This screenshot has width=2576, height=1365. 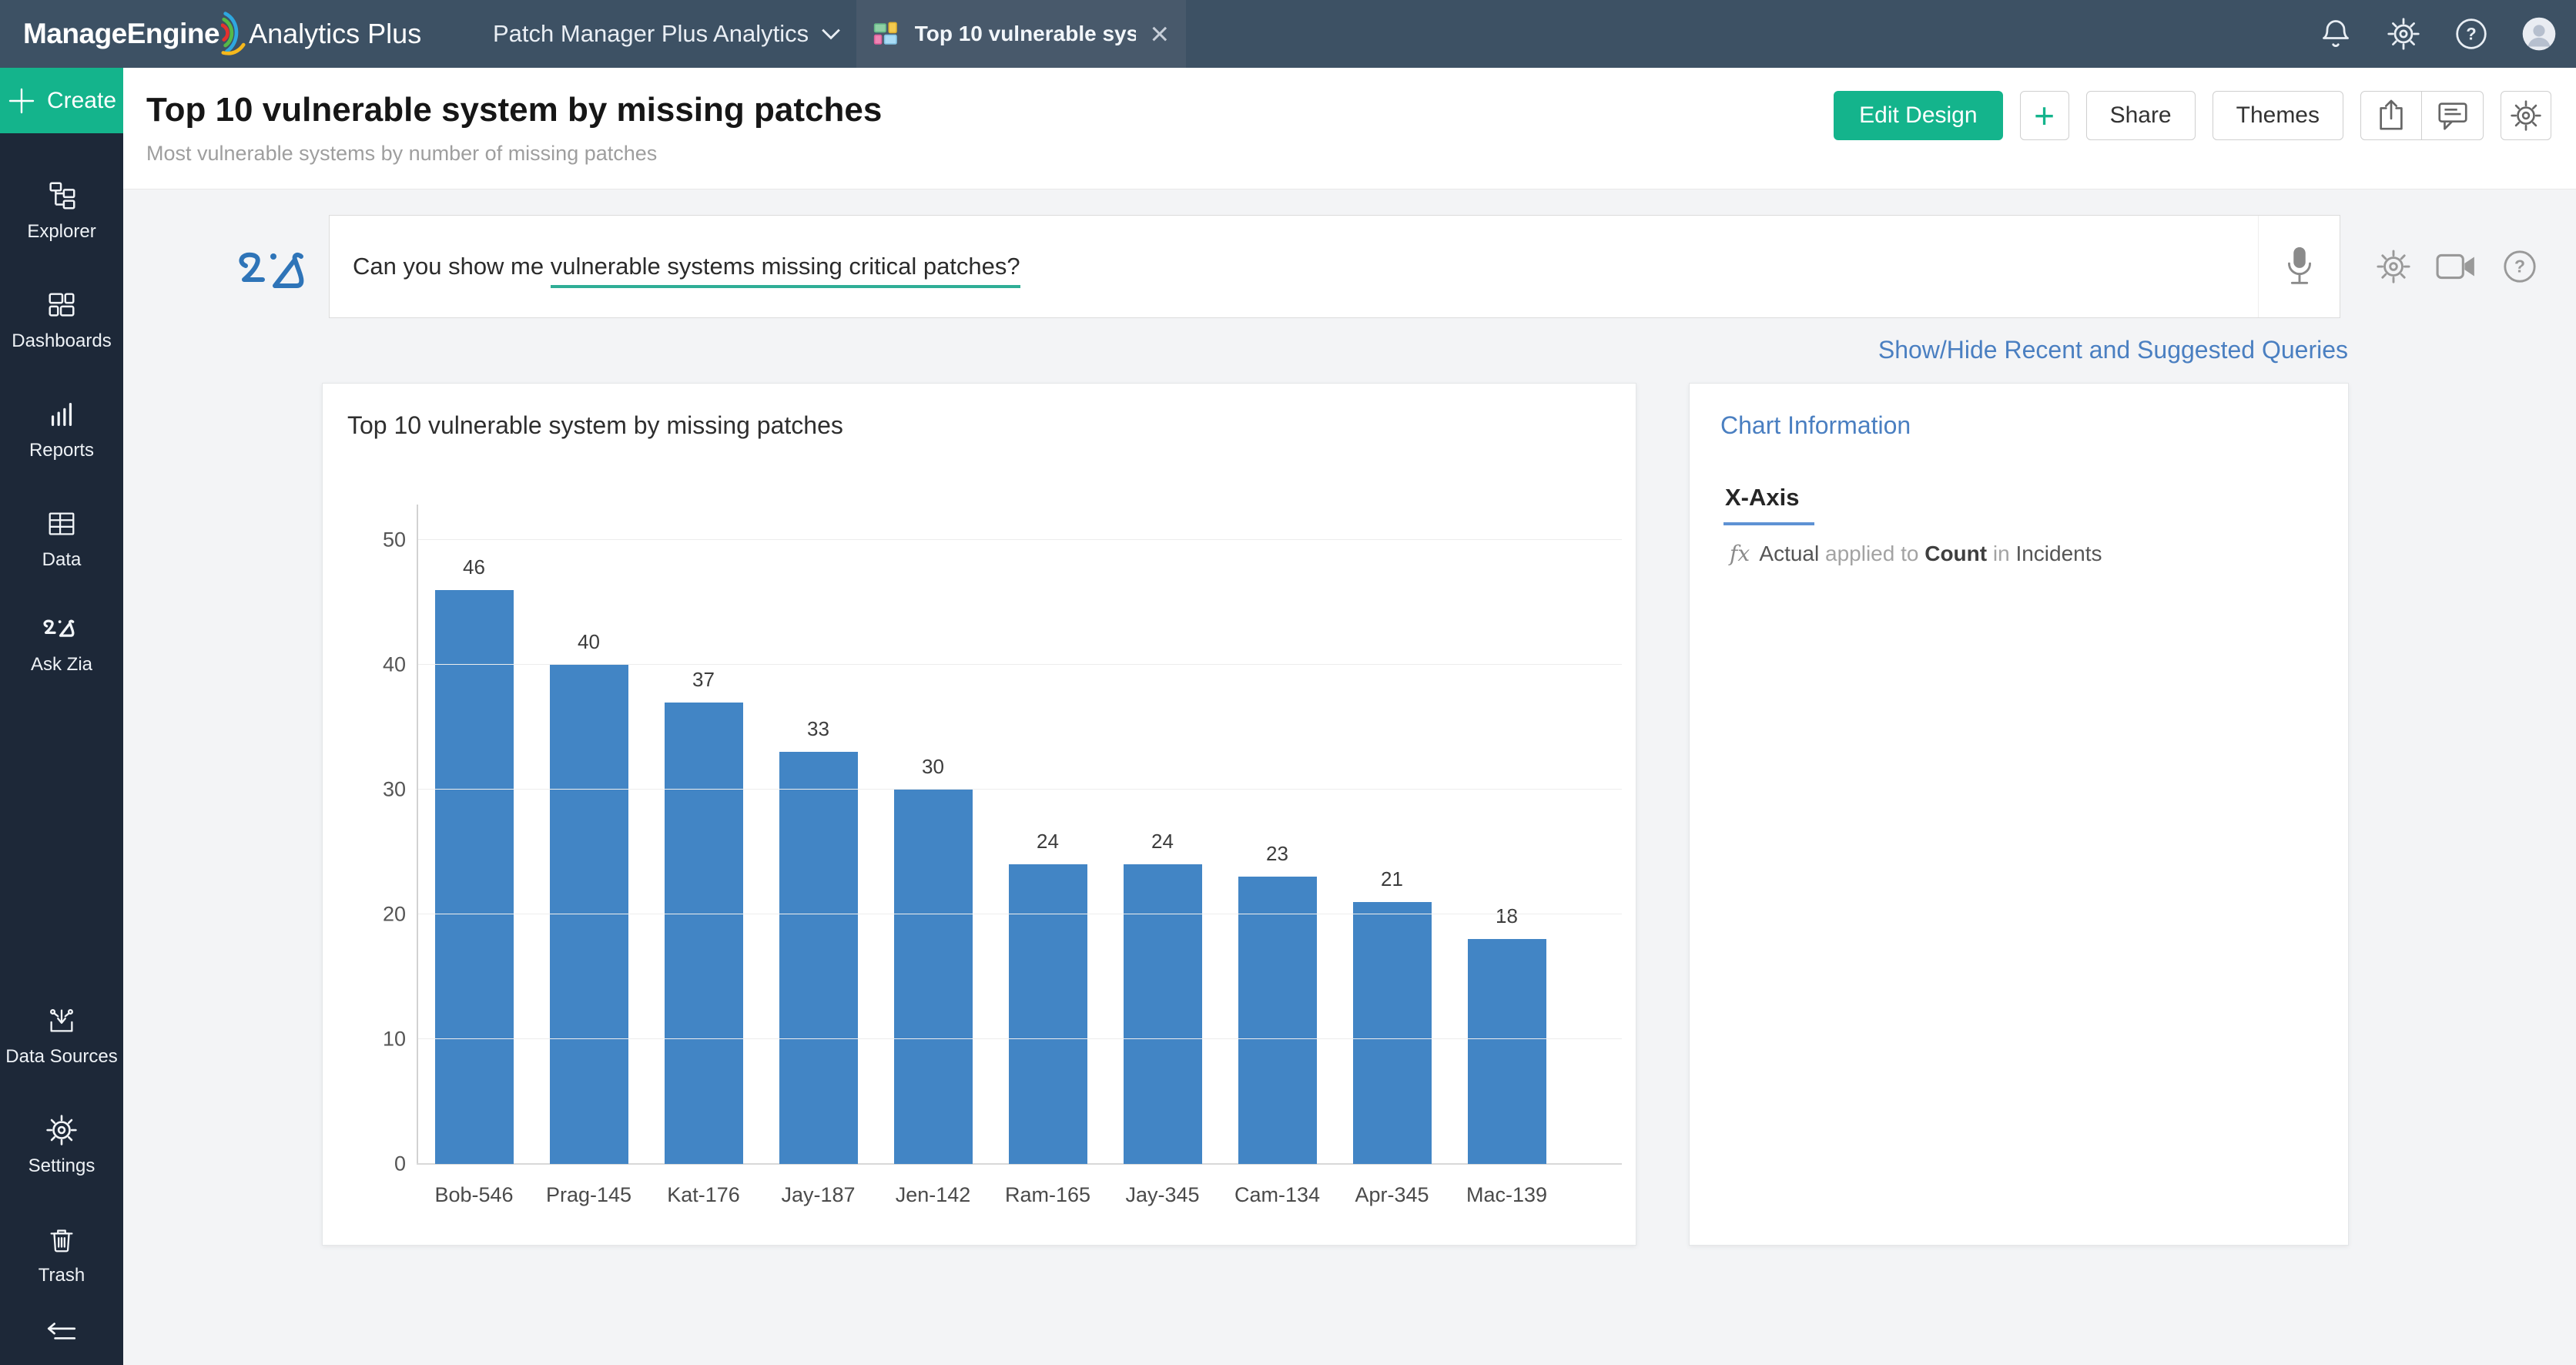 What do you see at coordinates (61, 1332) in the screenshot?
I see `collapse-sidebar-icon` at bounding box center [61, 1332].